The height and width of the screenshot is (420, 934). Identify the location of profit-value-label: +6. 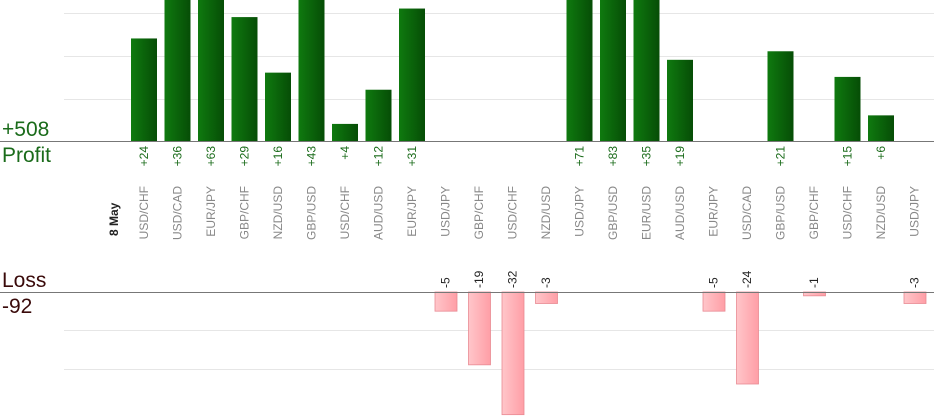
(881, 153).